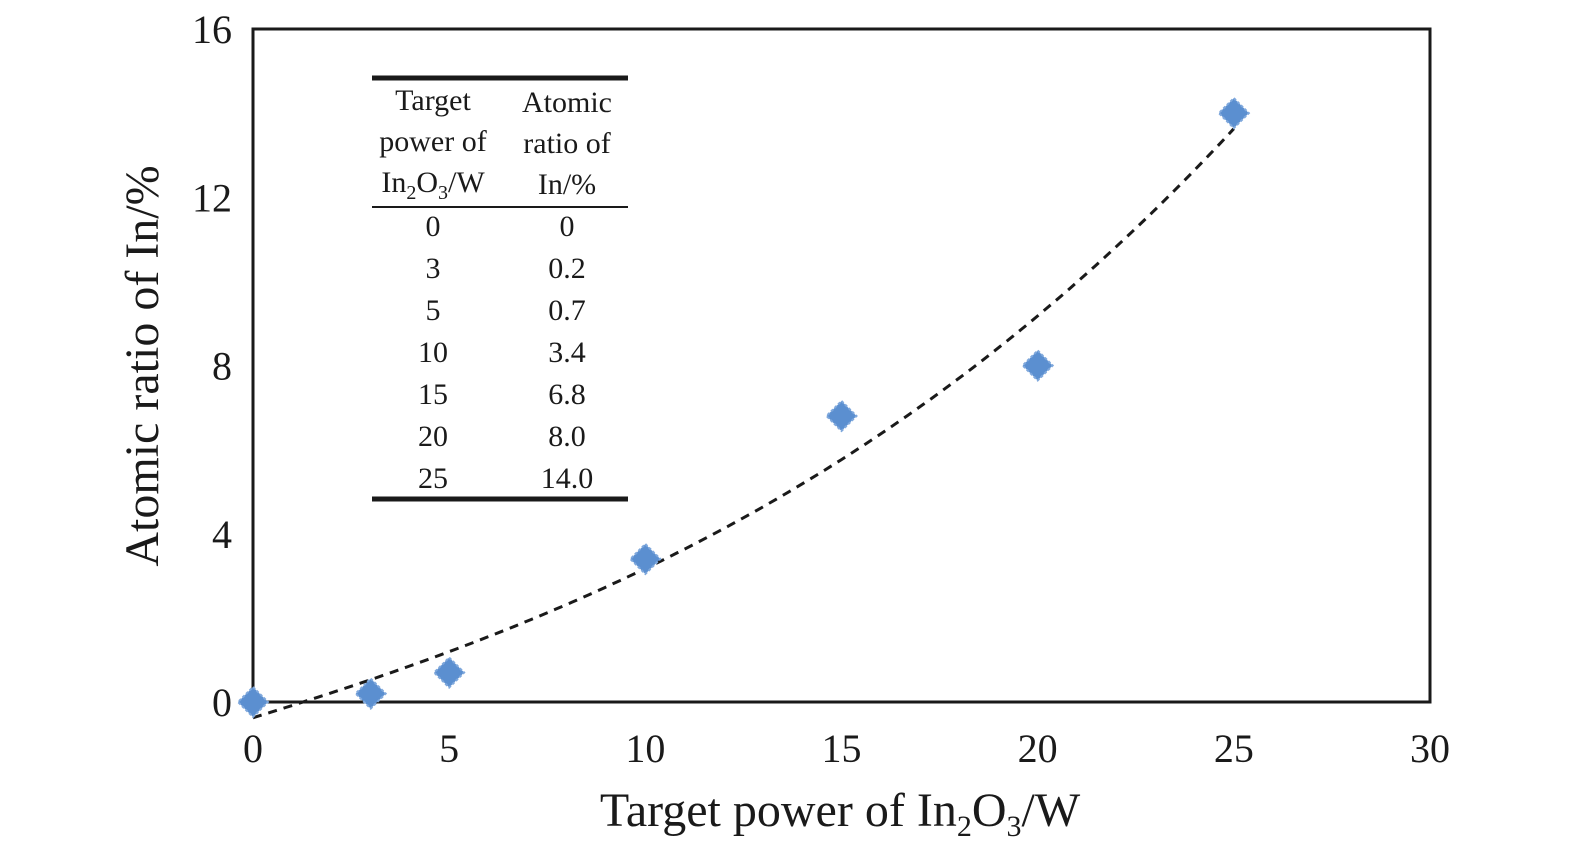 This screenshot has height=862, width=1575. I want to click on y-tick-label: 0, so click(222, 702).